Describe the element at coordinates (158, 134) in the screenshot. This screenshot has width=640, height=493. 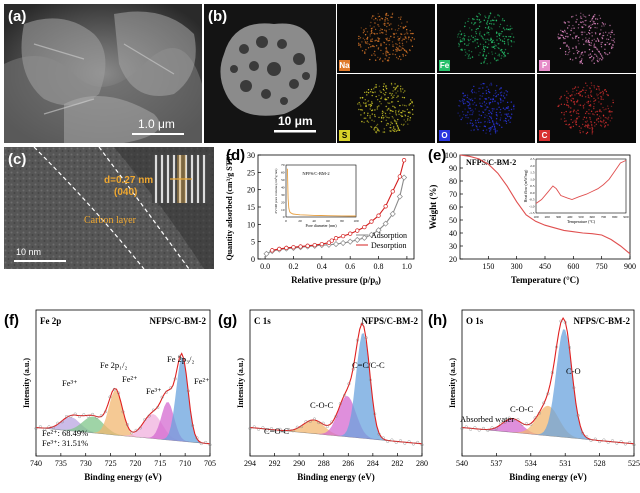
I see `scale-bar-a` at that location.